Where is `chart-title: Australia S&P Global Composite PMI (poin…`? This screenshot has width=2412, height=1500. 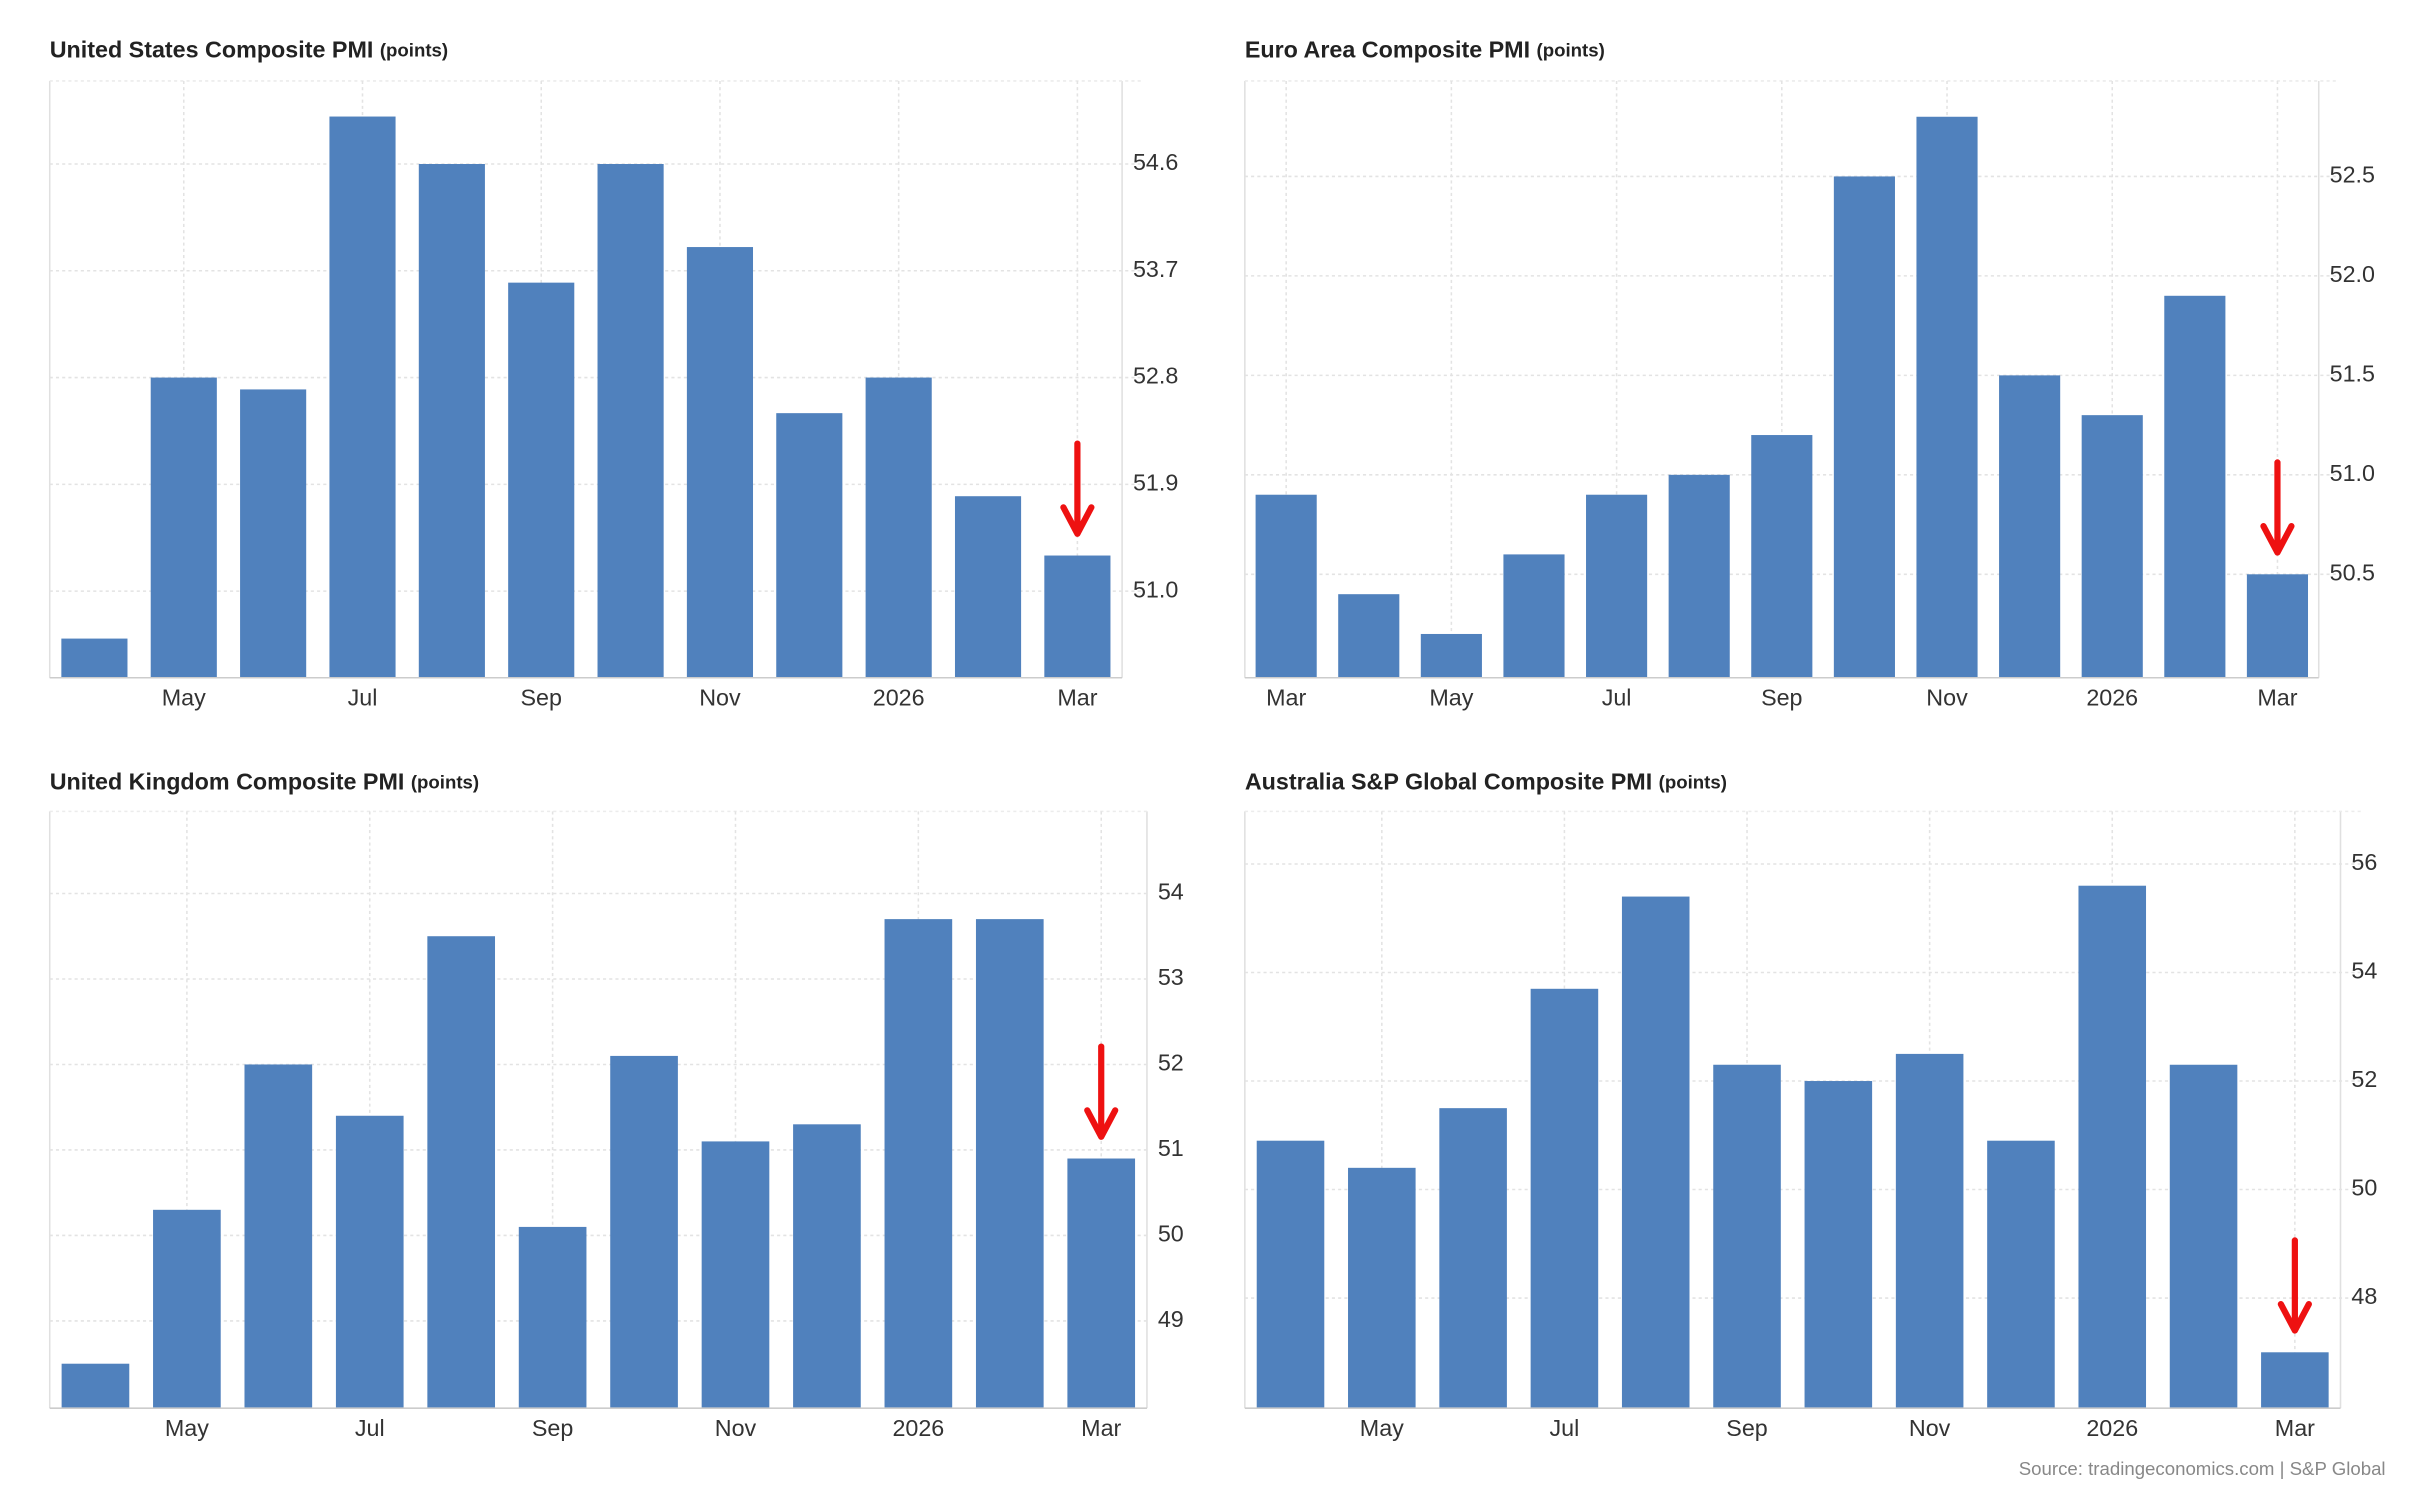
chart-title: Australia S&P Global Composite PMI (poin… is located at coordinates (1486, 782).